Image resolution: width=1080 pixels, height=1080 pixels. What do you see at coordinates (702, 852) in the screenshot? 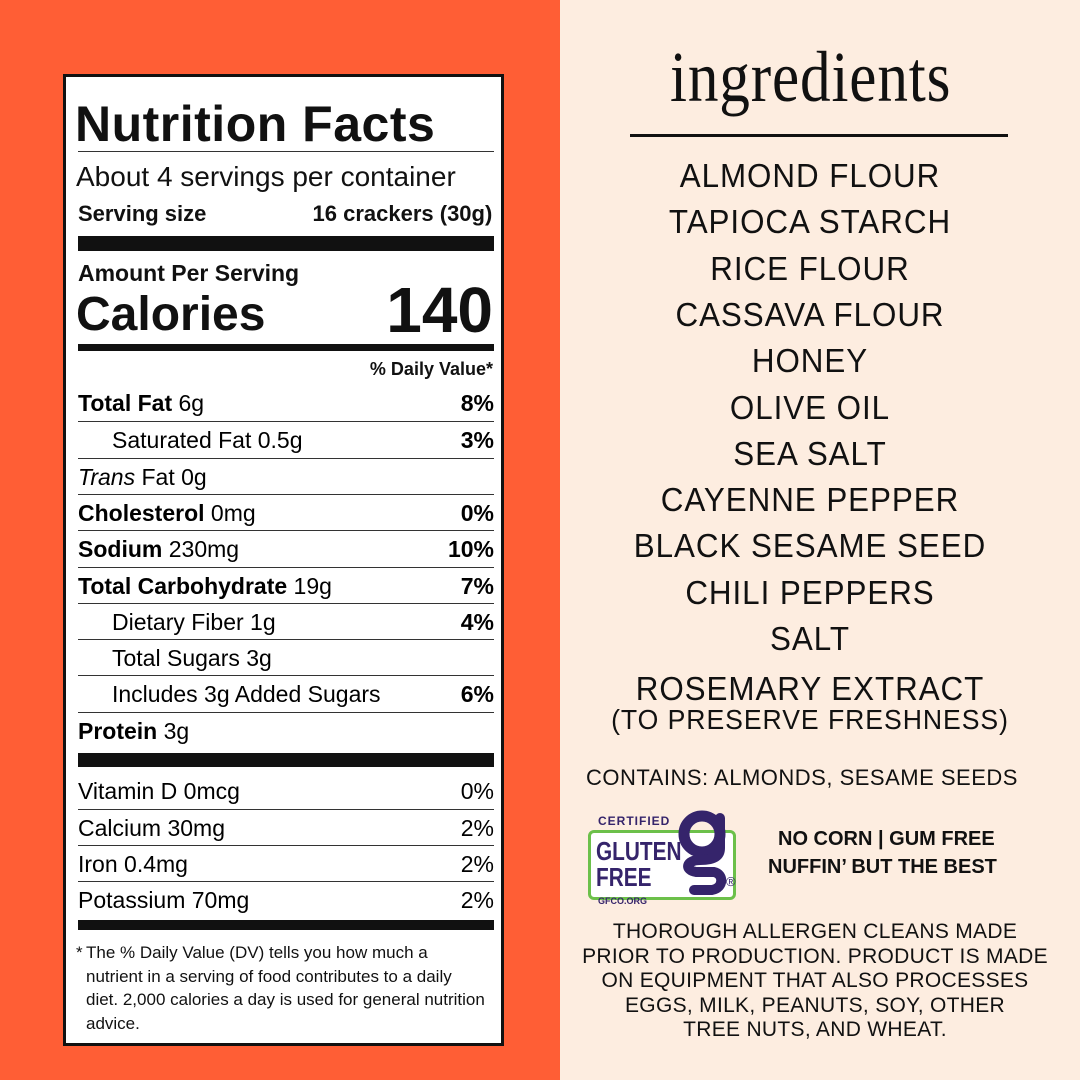
I see `g-logo-icon` at bounding box center [702, 852].